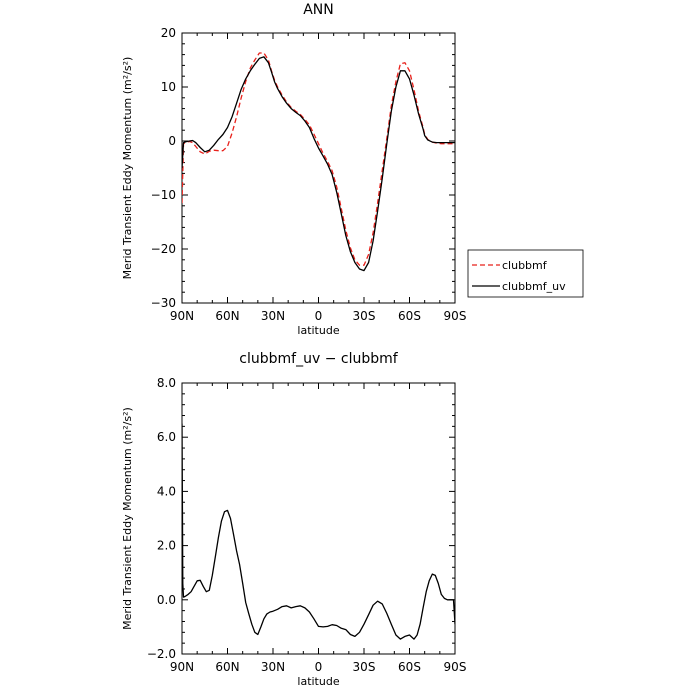 The width and height of the screenshot is (700, 700). I want to click on y-tick-label: 8.0, so click(166, 383).